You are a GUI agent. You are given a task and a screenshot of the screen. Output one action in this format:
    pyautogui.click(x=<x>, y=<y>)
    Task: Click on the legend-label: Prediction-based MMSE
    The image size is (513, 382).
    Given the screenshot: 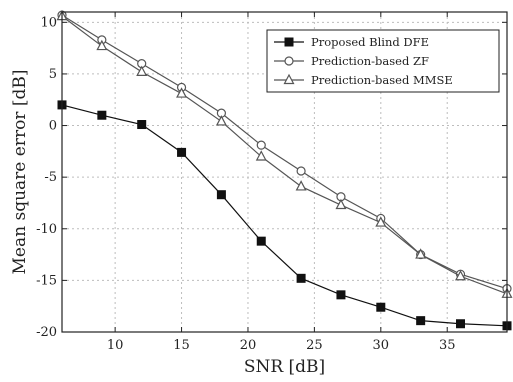 What is the action you would take?
    pyautogui.click(x=382, y=80)
    